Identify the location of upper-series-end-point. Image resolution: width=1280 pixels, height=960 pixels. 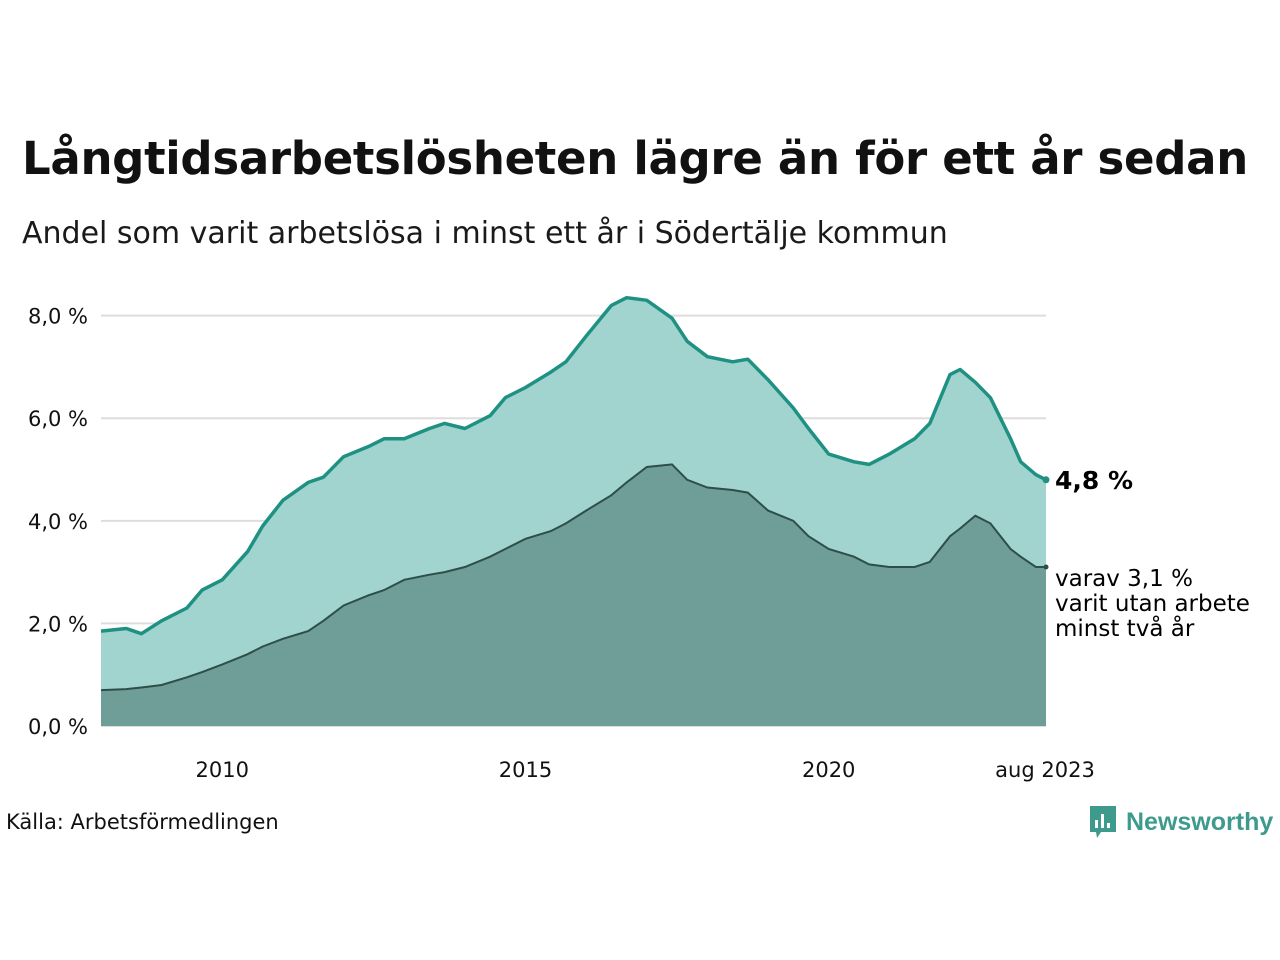
(1046, 480).